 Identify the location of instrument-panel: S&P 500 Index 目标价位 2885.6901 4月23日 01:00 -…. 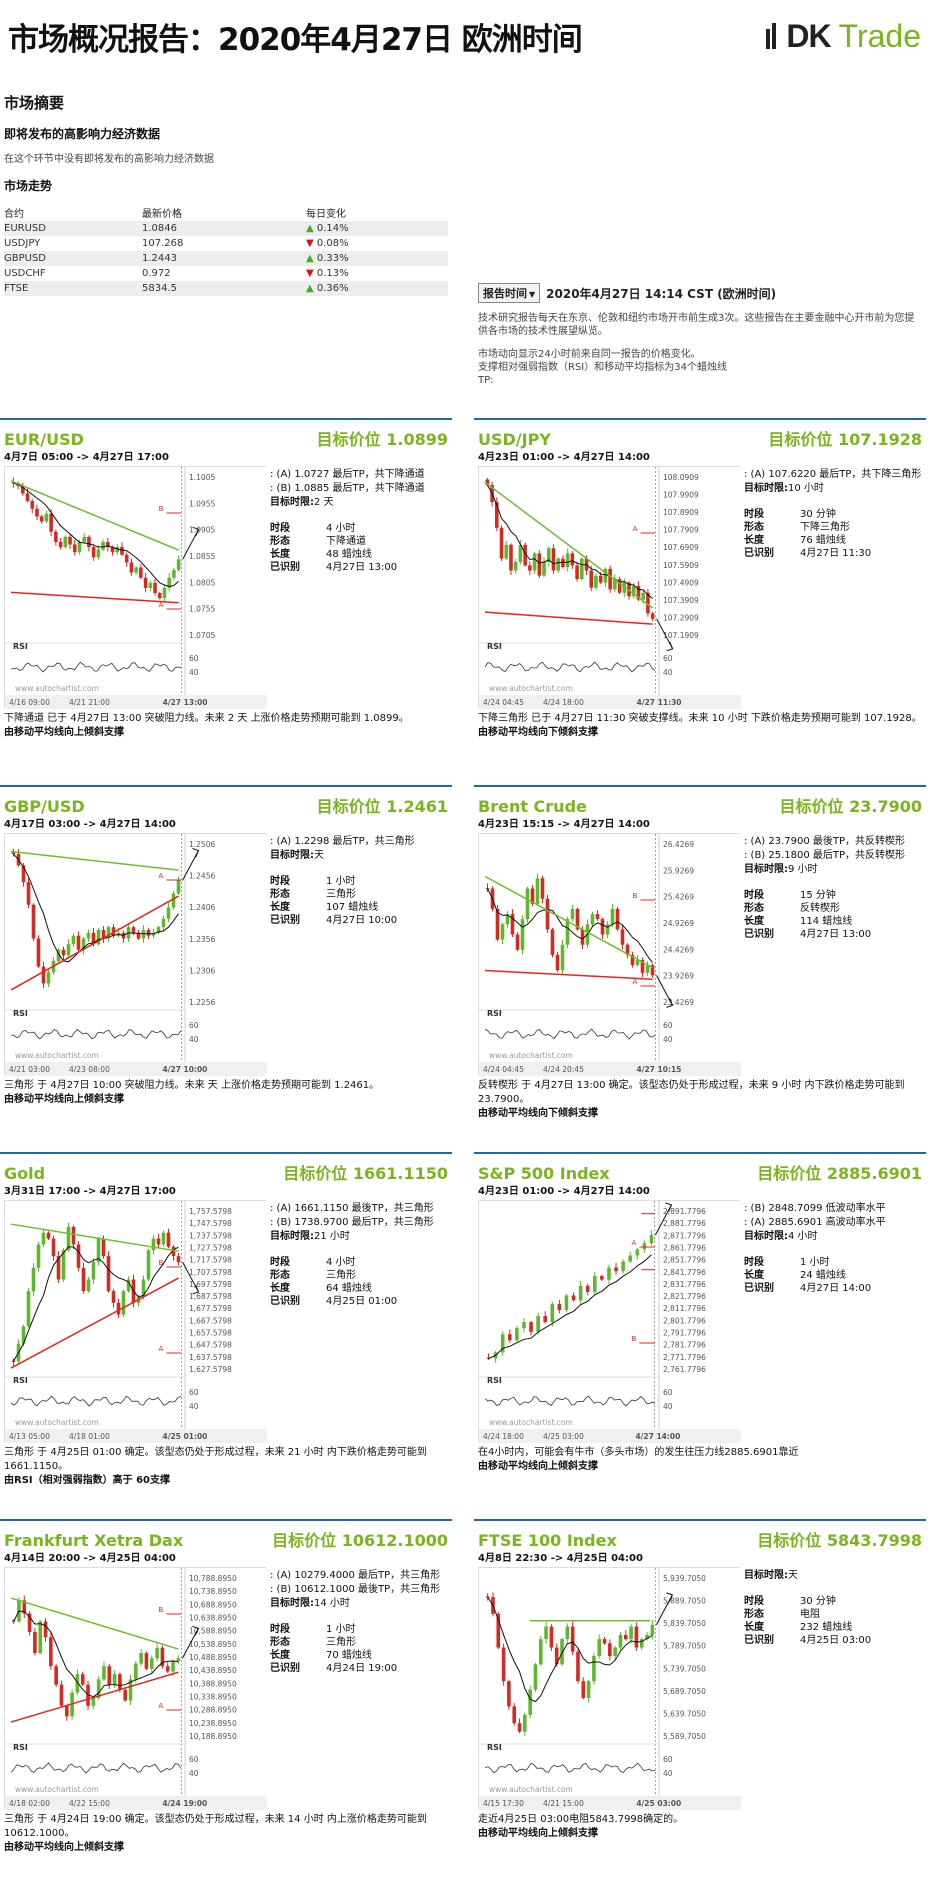
(700, 1334).